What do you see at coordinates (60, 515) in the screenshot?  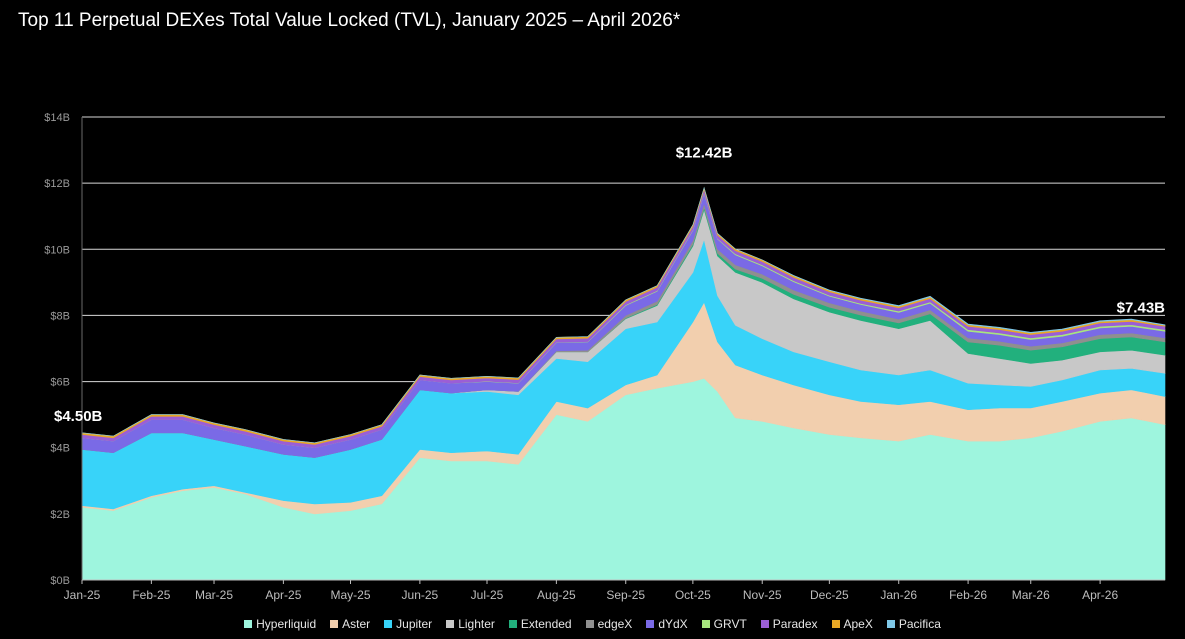 I see `y-tick-label: $2B` at bounding box center [60, 515].